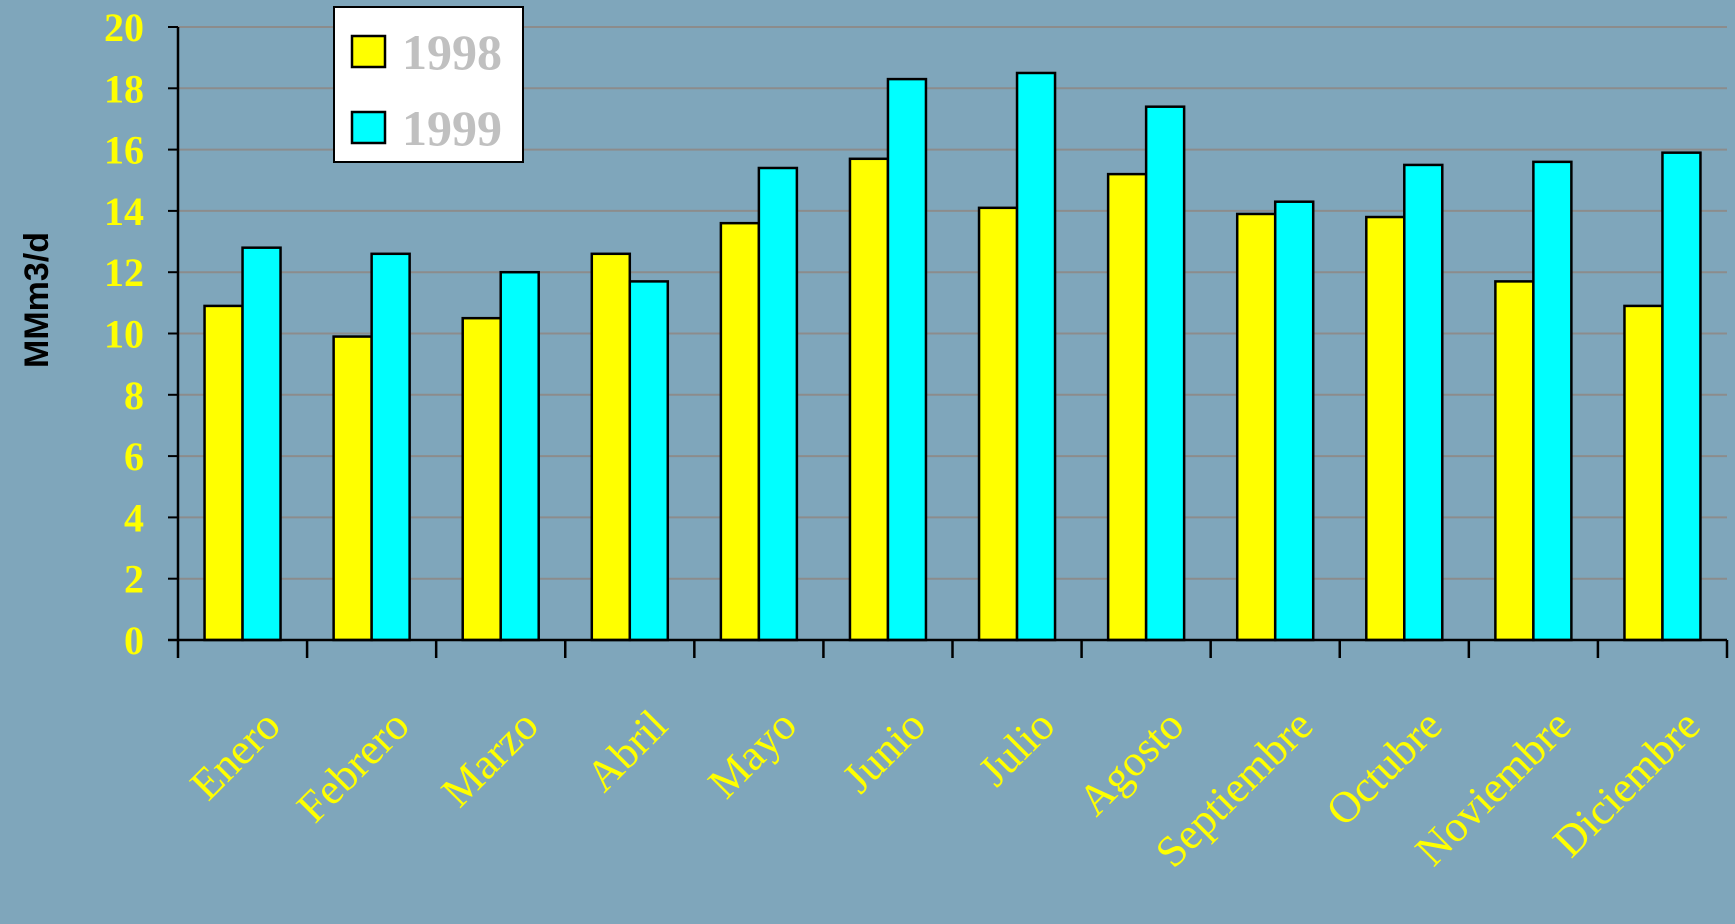  What do you see at coordinates (1256, 427) in the screenshot?
I see `bar-1998-septiembre` at bounding box center [1256, 427].